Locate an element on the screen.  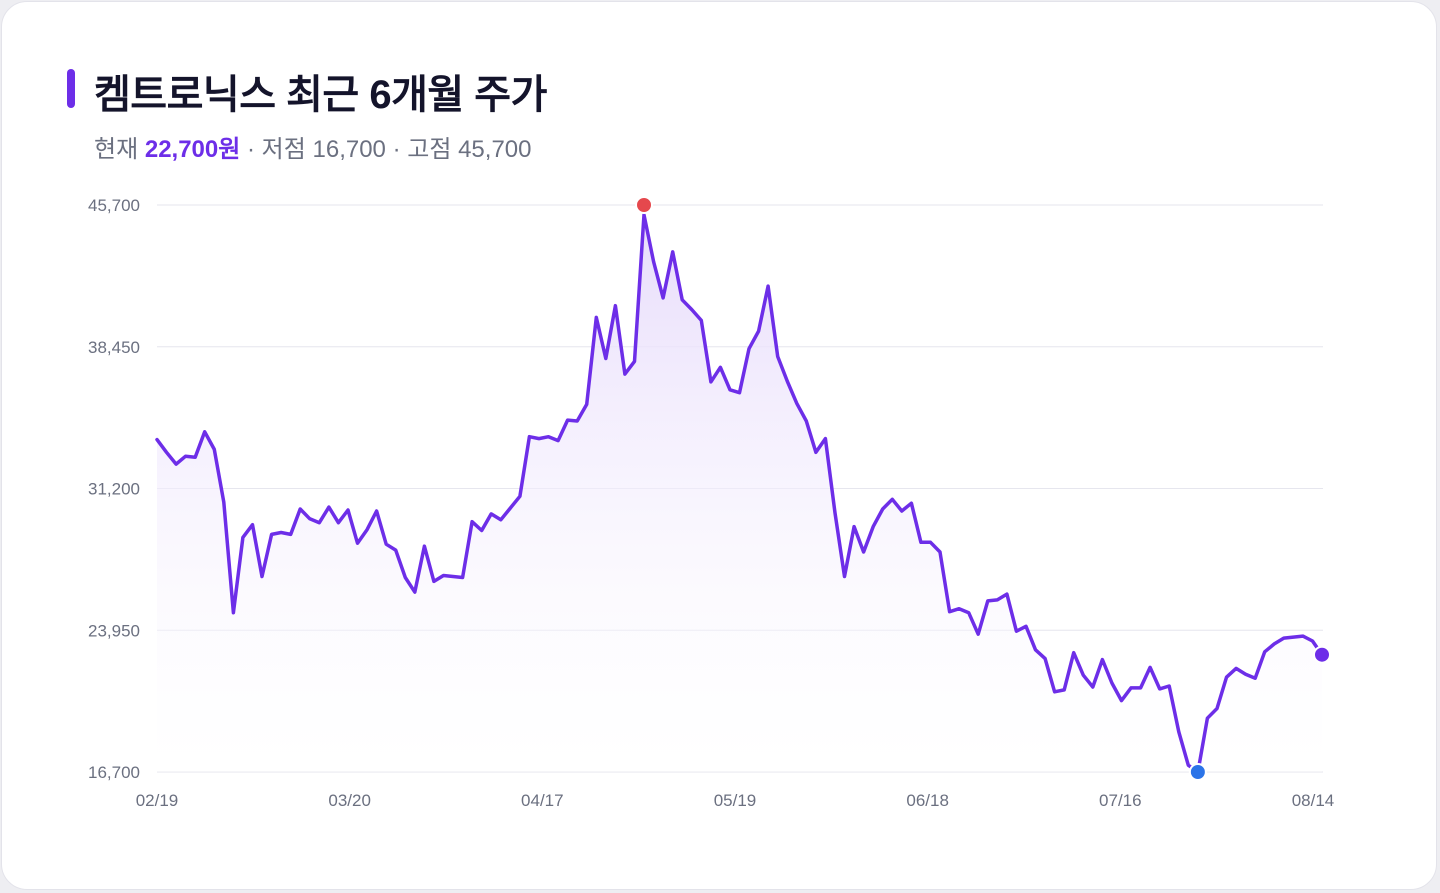
x-tick-label: 04/17 is located at coordinates (542, 800).